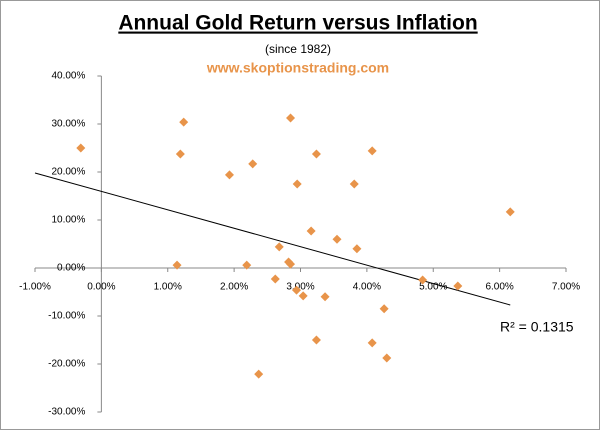 The height and width of the screenshot is (430, 600). What do you see at coordinates (433, 287) in the screenshot?
I see `x-tick-label: 5.00%` at bounding box center [433, 287].